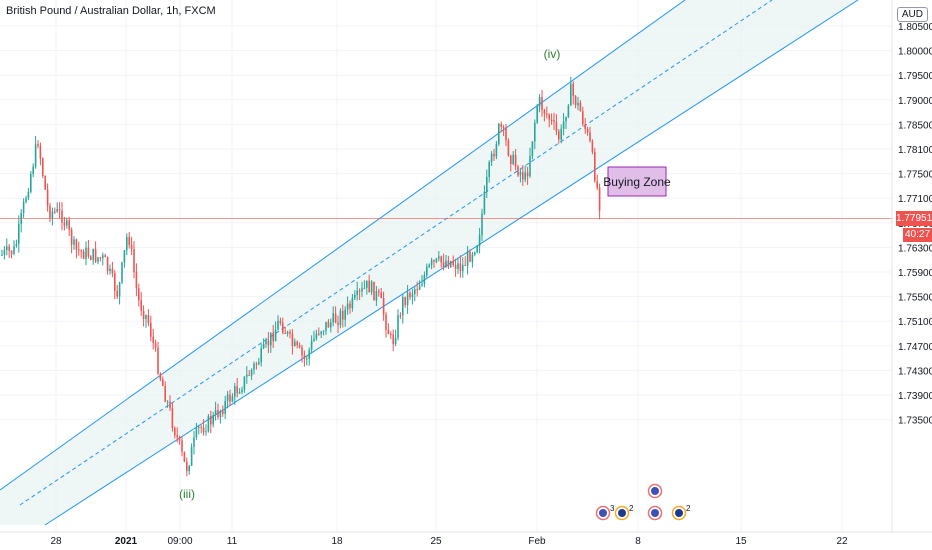  What do you see at coordinates (915, 175) in the screenshot?
I see `price-tick-label: 1.77500` at bounding box center [915, 175].